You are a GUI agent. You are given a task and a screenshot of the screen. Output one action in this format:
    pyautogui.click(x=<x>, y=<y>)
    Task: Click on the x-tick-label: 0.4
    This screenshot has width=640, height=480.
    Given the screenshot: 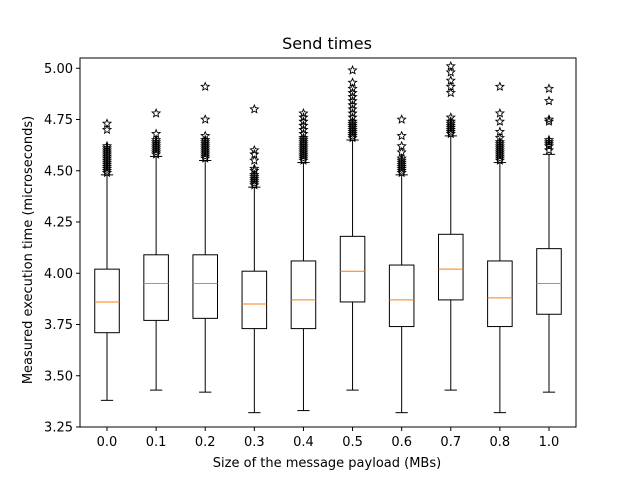 What is the action you would take?
    pyautogui.click(x=303, y=442)
    